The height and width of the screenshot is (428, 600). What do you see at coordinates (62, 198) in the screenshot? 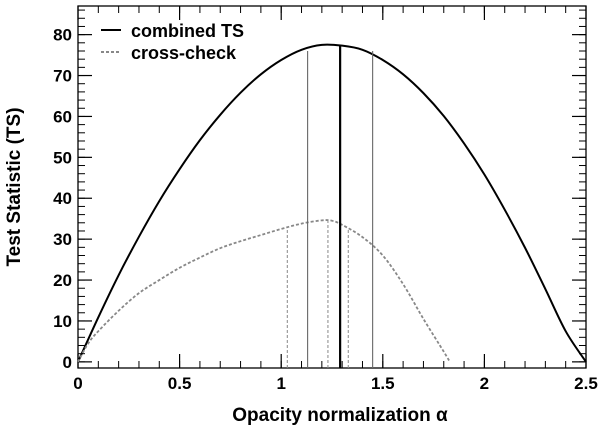
I see `y-tick-label: 40` at bounding box center [62, 198].